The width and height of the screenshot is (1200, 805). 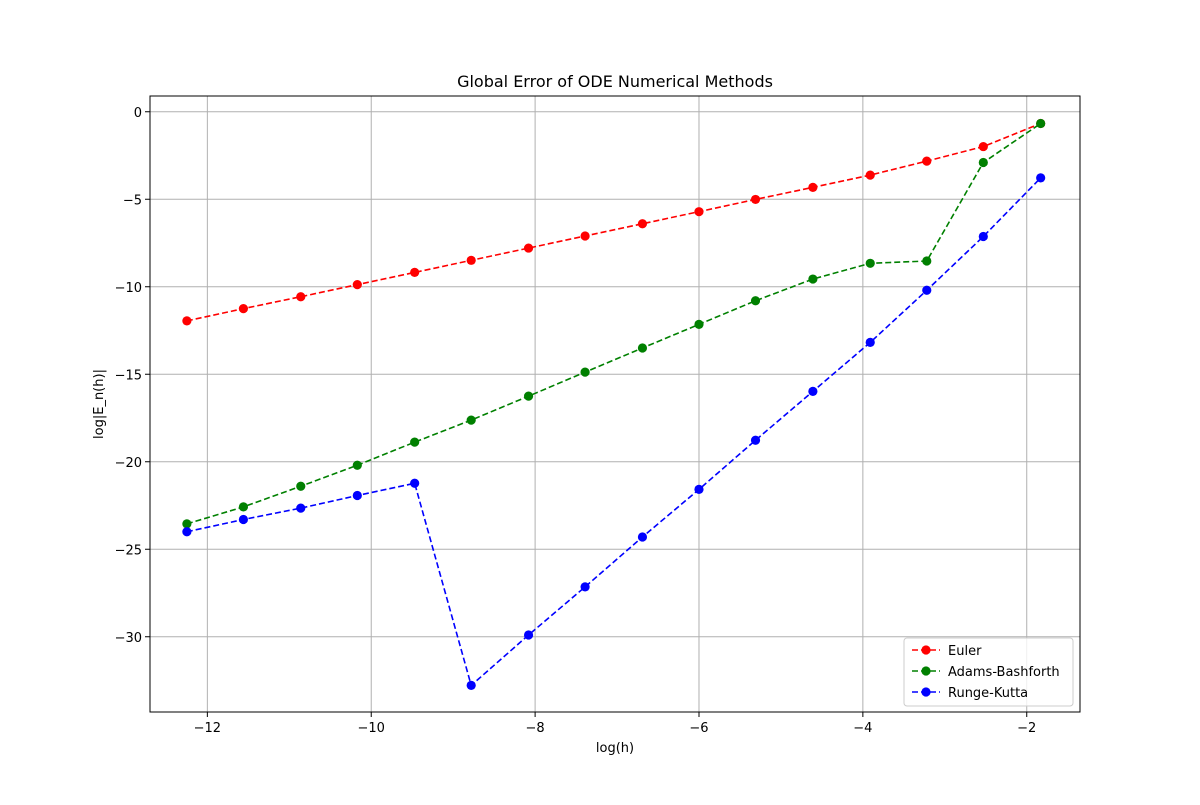 I want to click on y-tick-label: −20, so click(x=128, y=463).